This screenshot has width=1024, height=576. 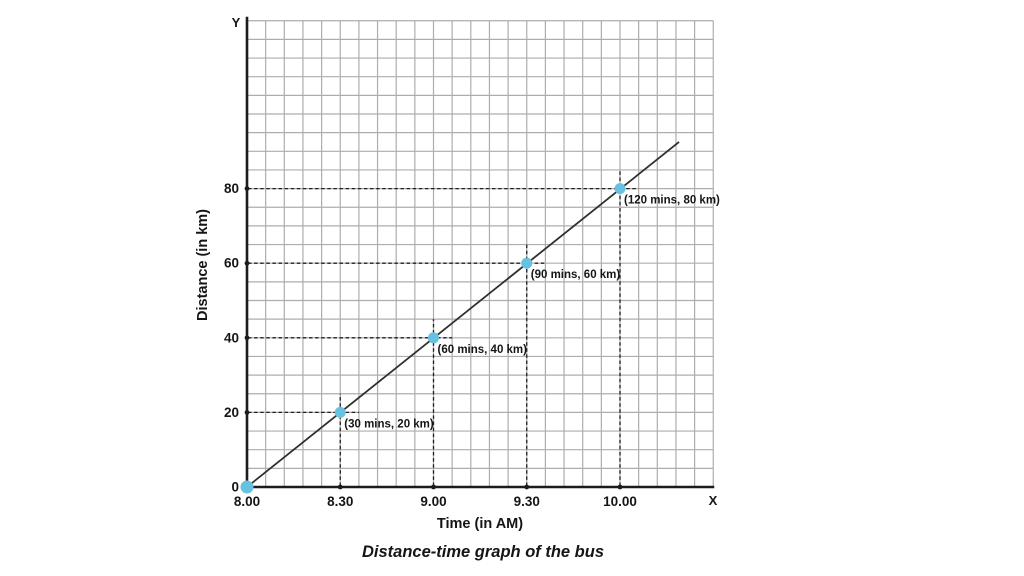 What do you see at coordinates (480, 524) in the screenshot?
I see `x-axis-title: Time (in AM)` at bounding box center [480, 524].